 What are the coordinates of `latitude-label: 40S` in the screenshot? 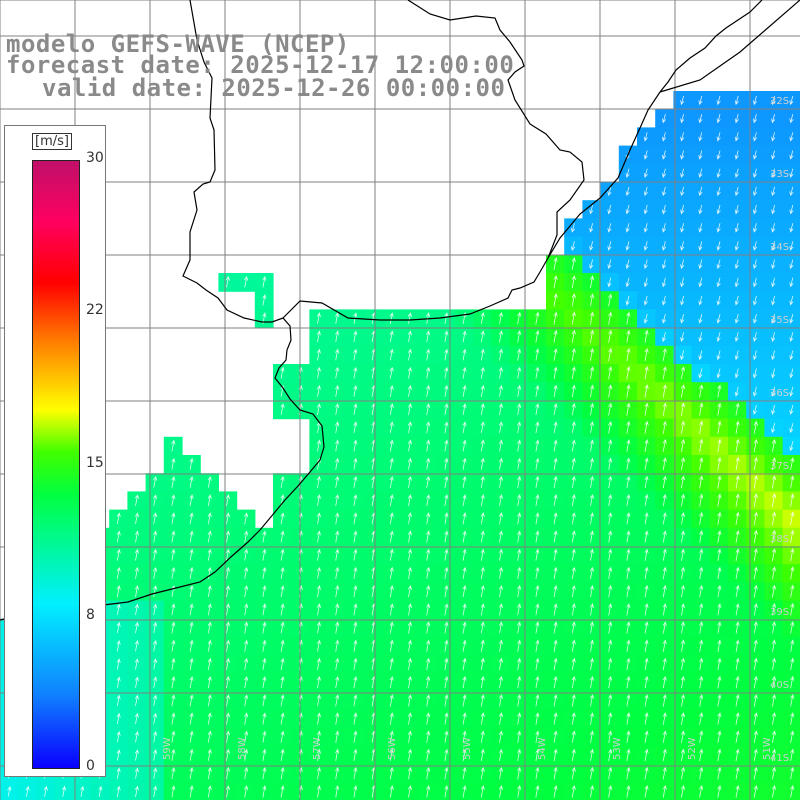 It's located at (779, 685).